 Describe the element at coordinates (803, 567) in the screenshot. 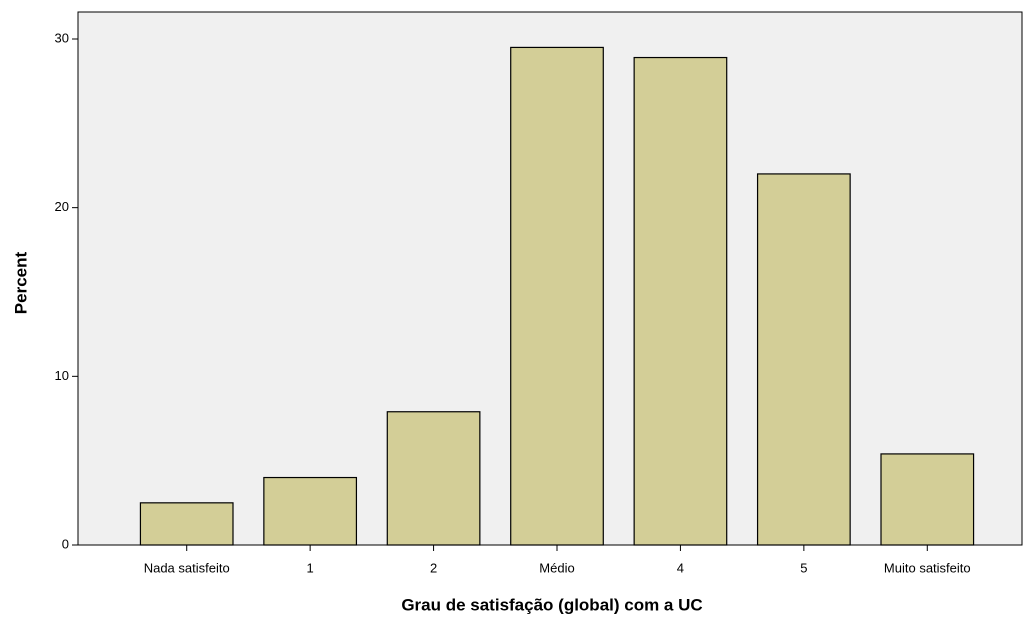

I see `x-tick-label: 5` at that location.